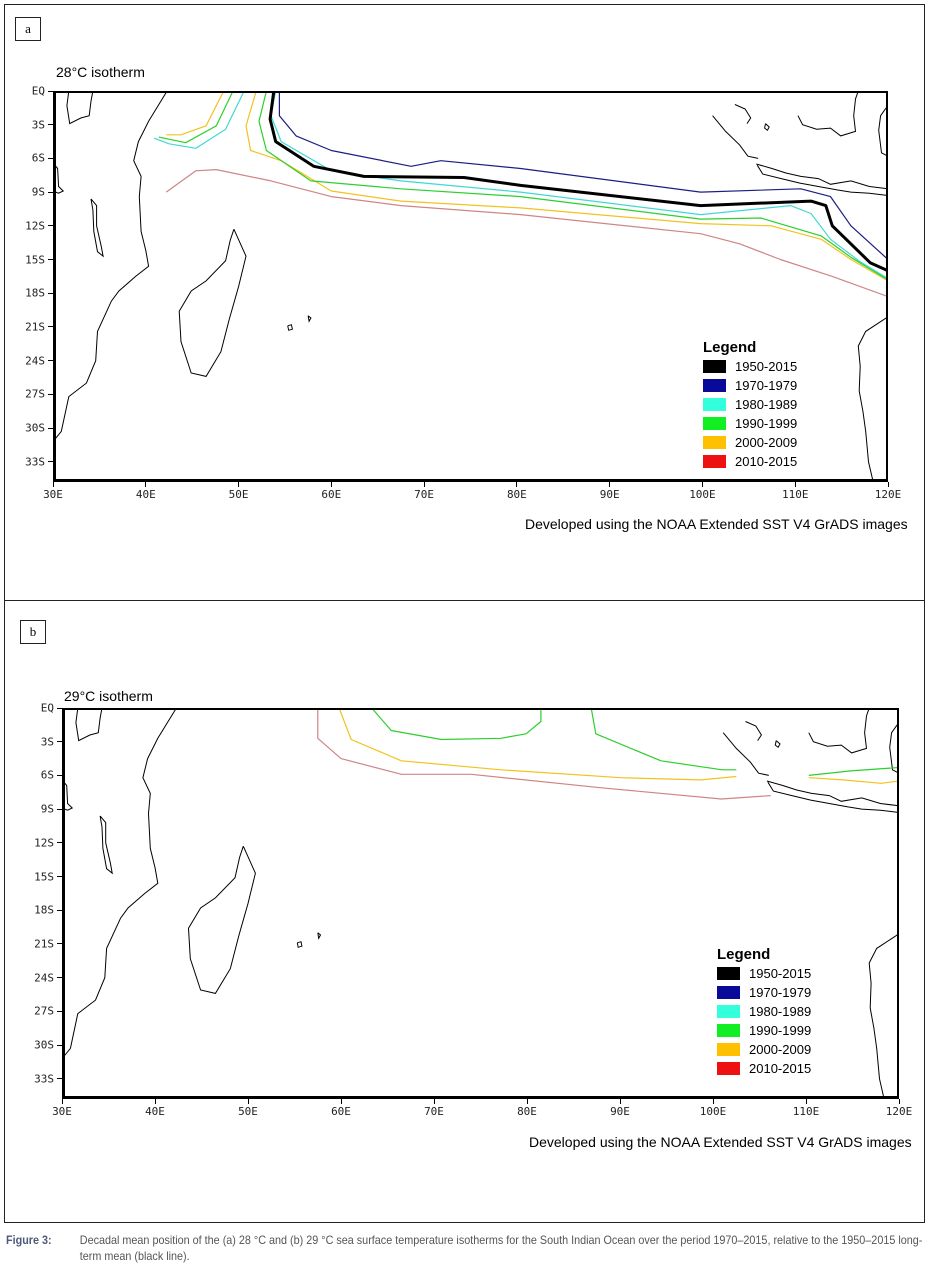  What do you see at coordinates (47, 742) in the screenshot?
I see `y-tick-label: 3S` at bounding box center [47, 742].